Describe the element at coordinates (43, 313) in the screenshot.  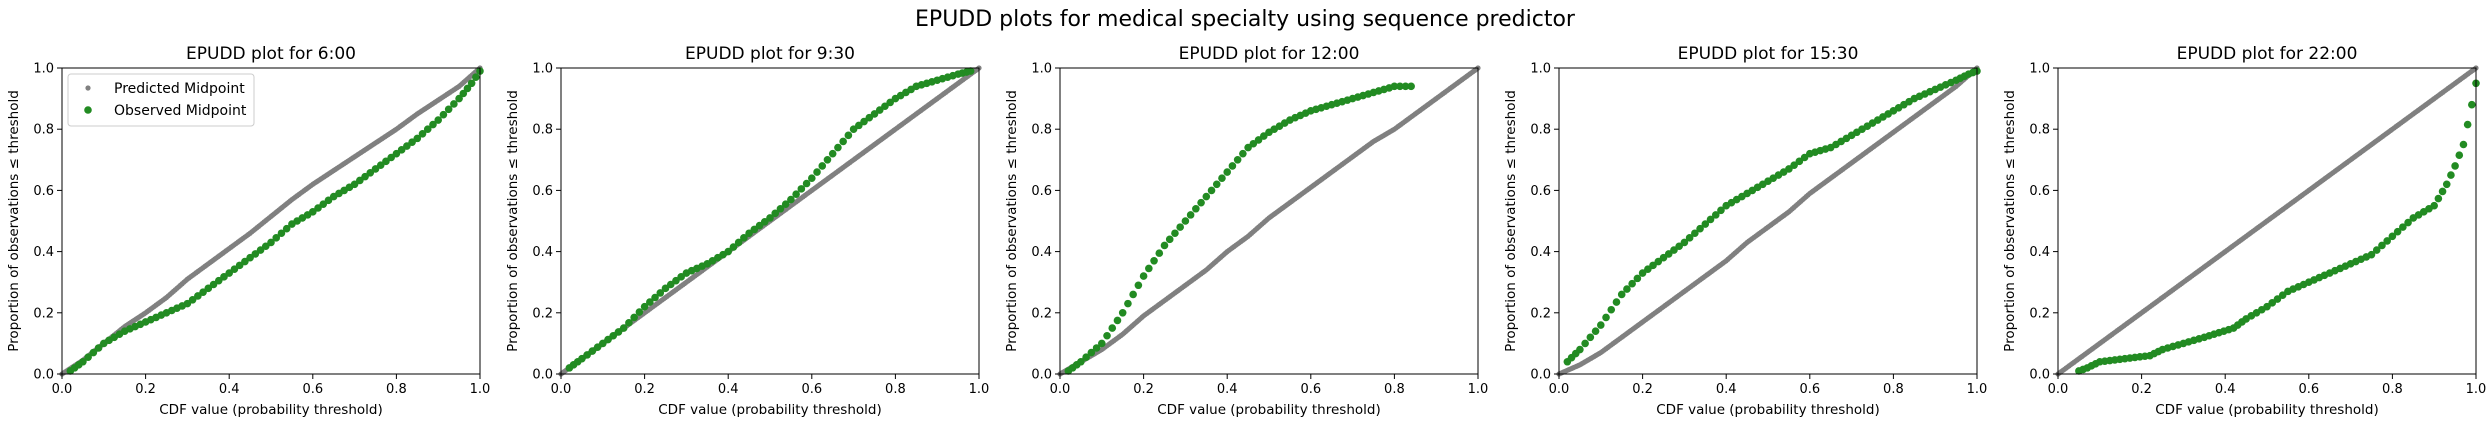
I see `y-tick-label: 0.2` at that location.